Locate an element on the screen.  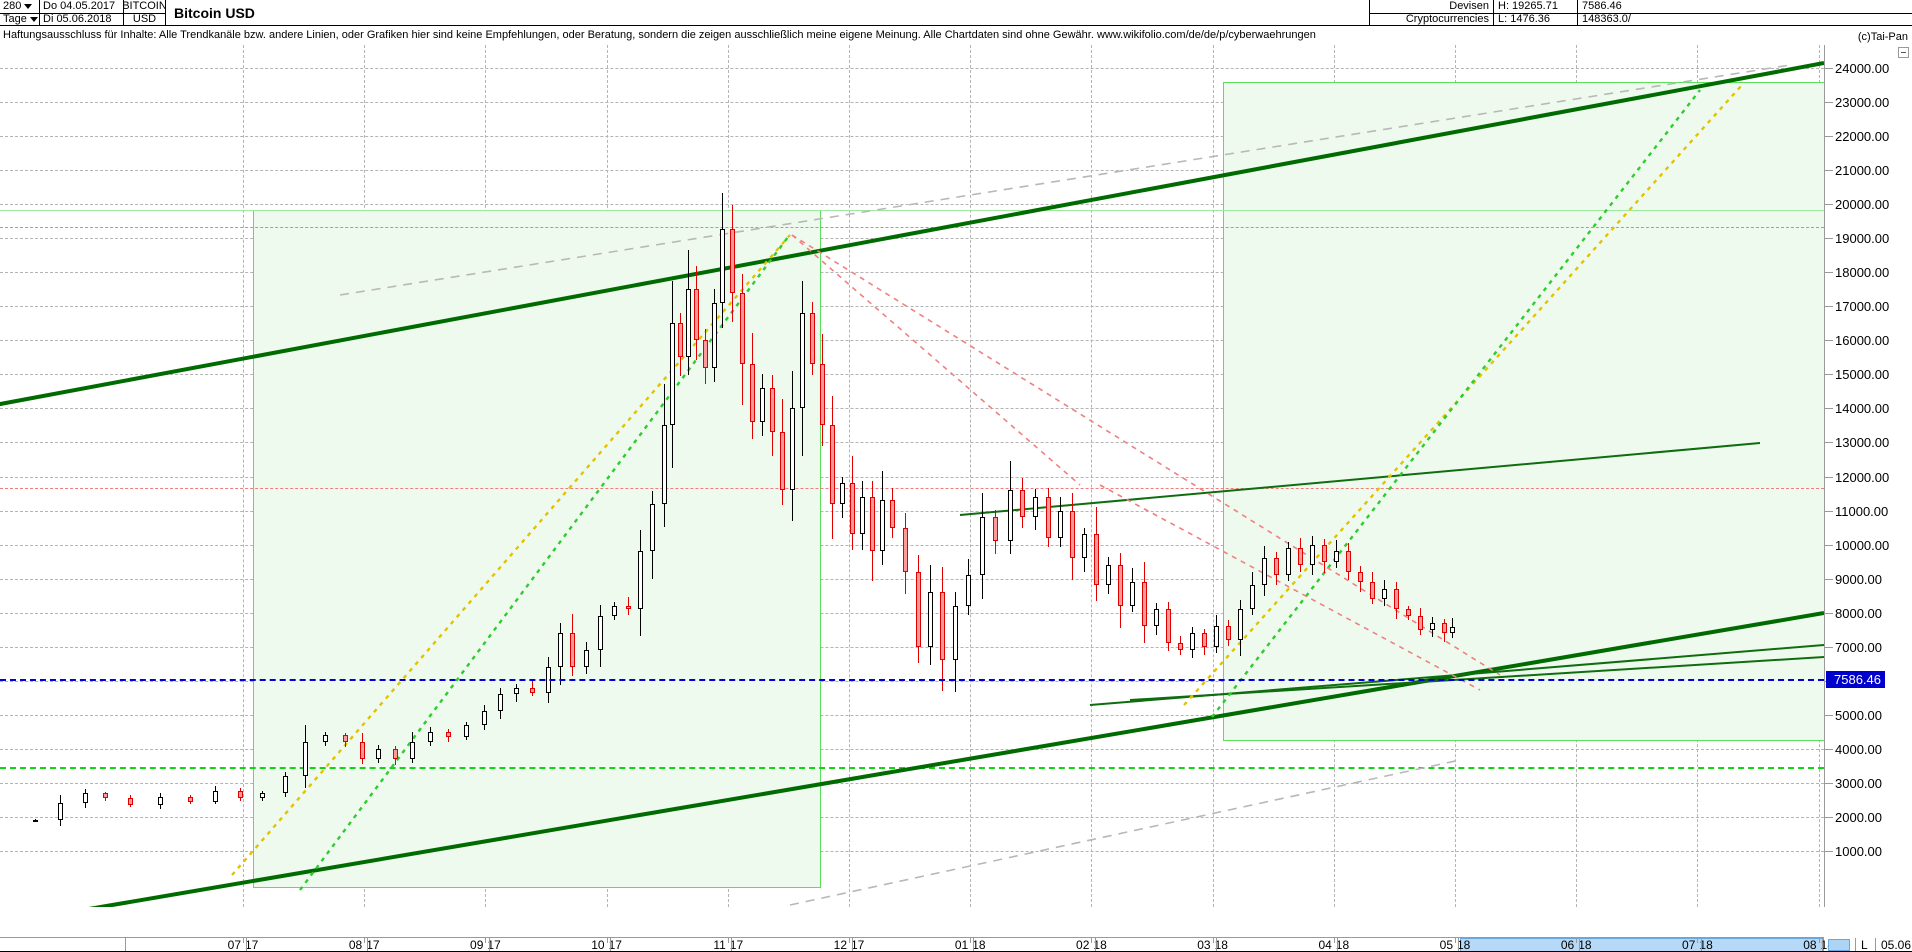
high-value: H: 19265.71 is located at coordinates (1528, 6).